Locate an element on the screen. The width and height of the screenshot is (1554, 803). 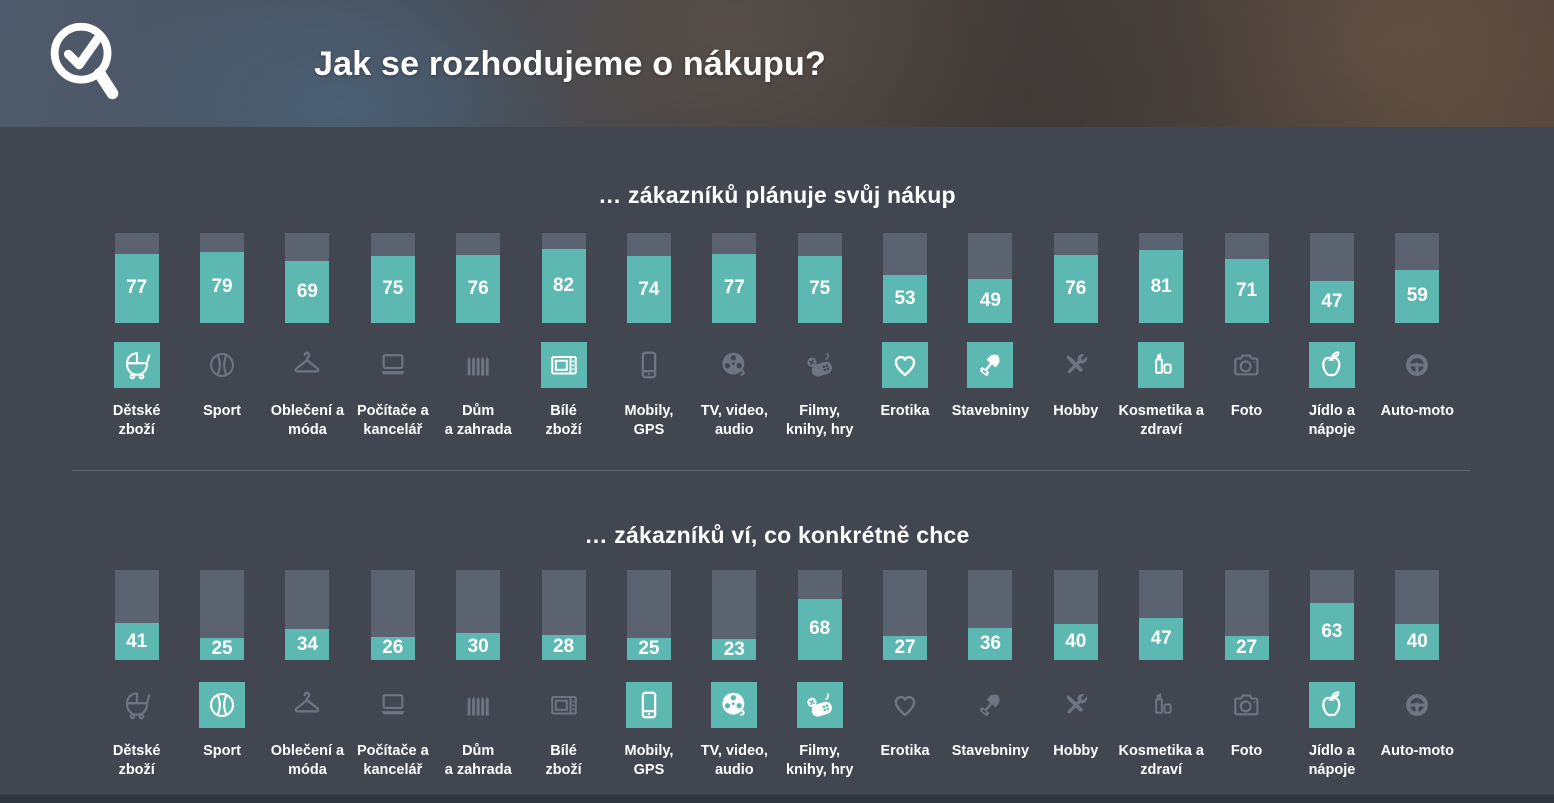
category-column: 77 Dětské zboží is located at coordinates (136, 336).